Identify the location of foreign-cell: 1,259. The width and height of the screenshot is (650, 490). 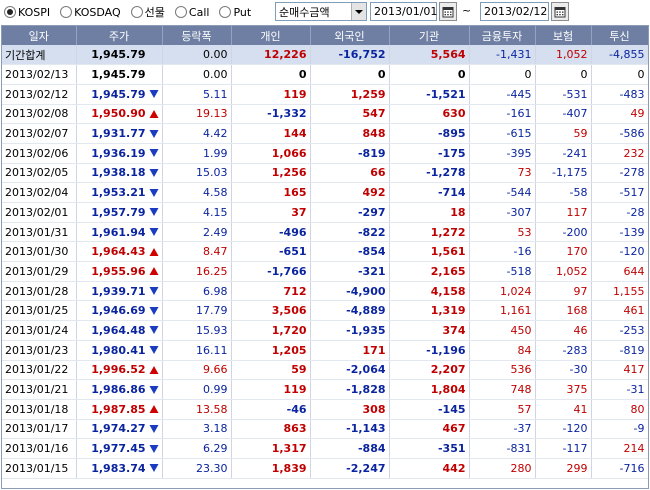
(350, 94).